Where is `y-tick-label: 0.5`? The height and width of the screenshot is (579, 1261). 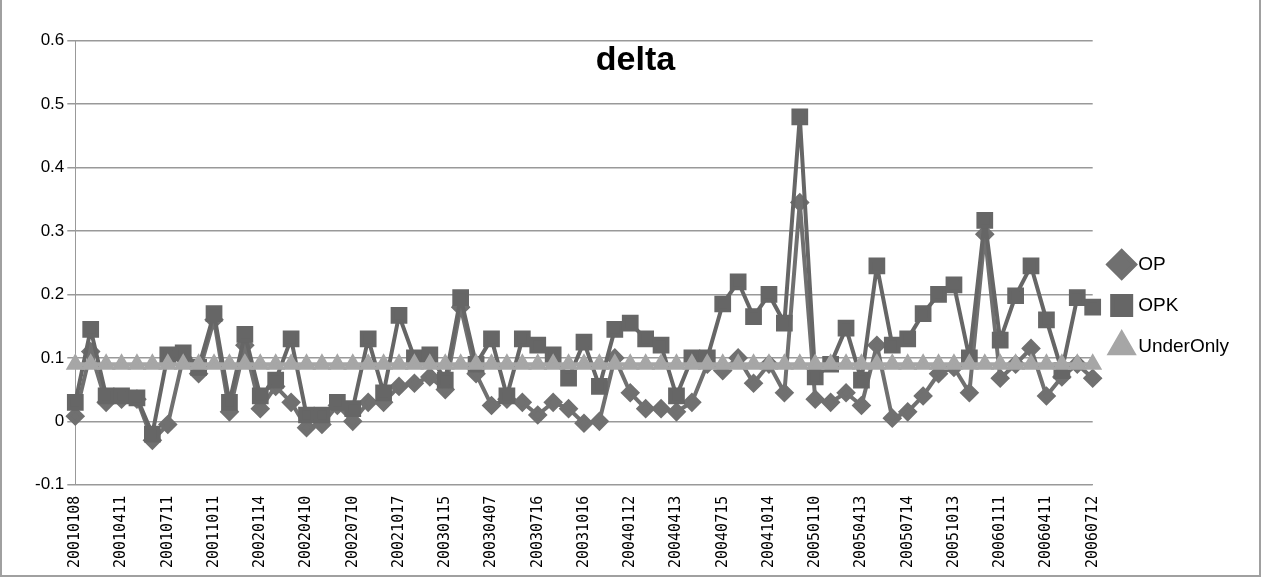 y-tick-label: 0.5 is located at coordinates (52, 103).